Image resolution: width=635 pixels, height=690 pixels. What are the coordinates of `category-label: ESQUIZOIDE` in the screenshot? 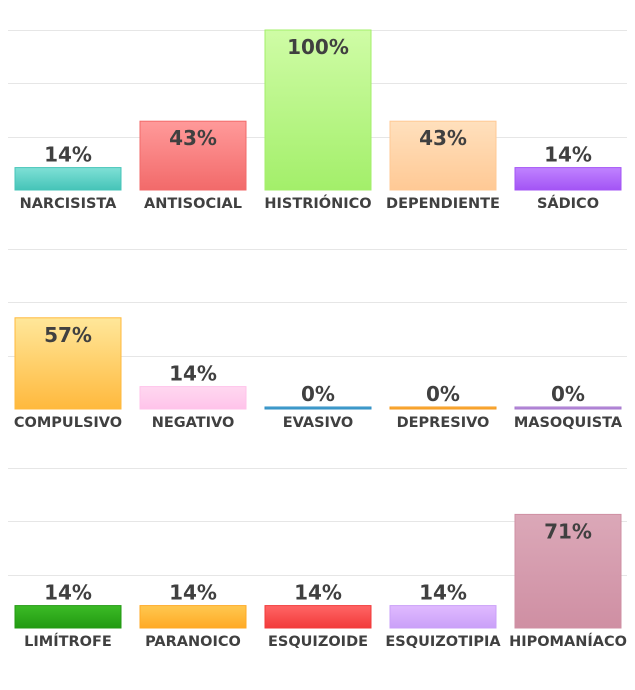 It's located at (318, 642).